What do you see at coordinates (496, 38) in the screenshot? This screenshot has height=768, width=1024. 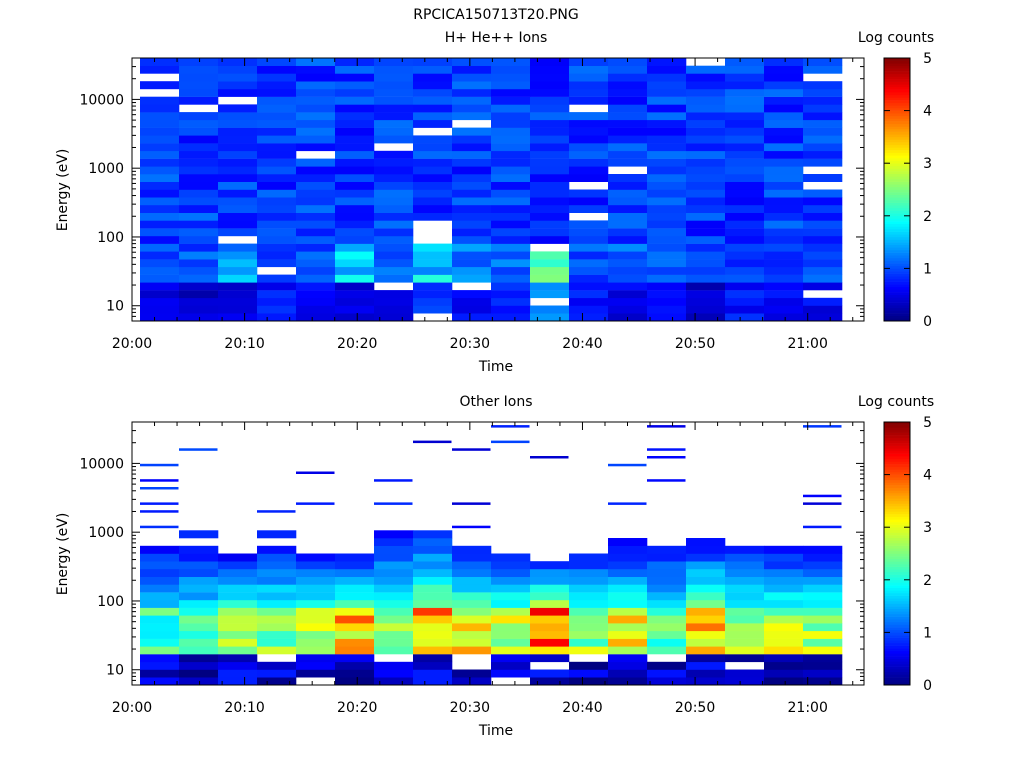 I see `panel-hplus-title: H+ He++ Ions` at bounding box center [496, 38].